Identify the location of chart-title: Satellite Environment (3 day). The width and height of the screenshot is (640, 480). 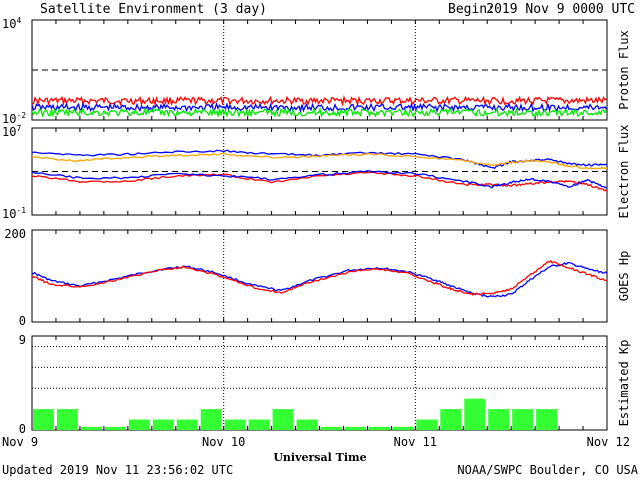
(153, 9).